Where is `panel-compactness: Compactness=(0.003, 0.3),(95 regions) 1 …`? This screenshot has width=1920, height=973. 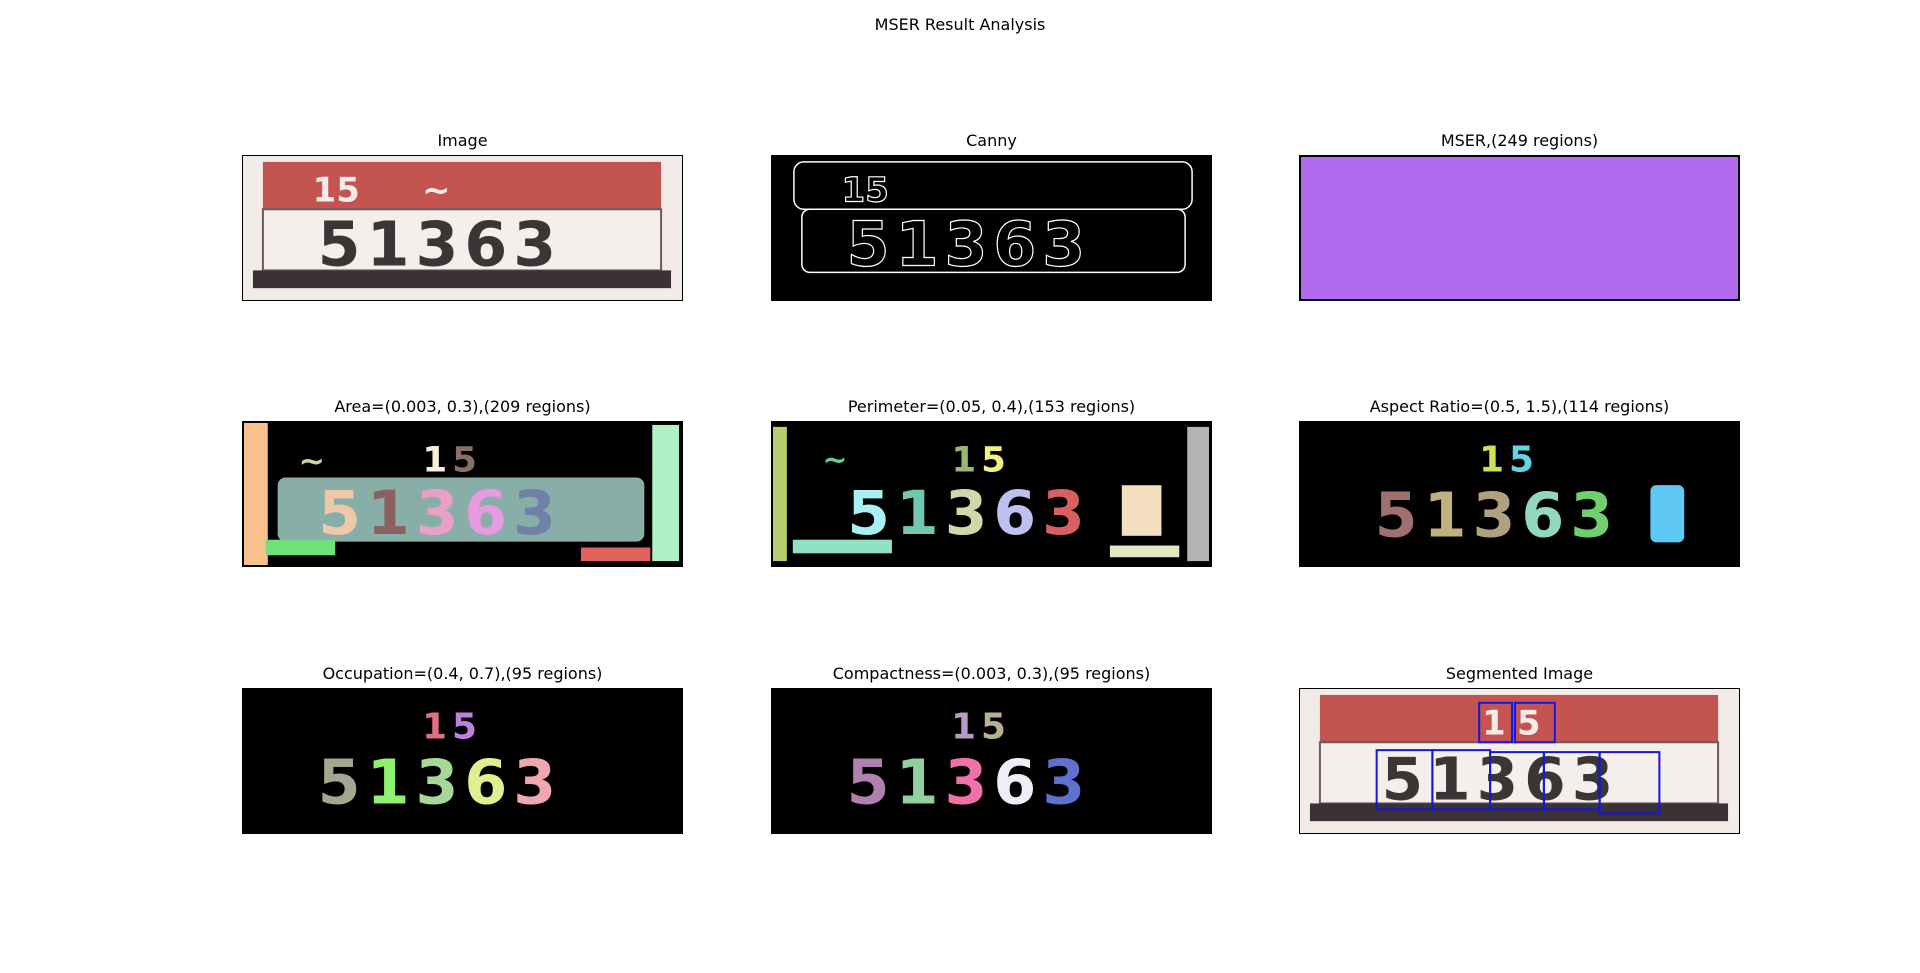
panel-compactness: Compactness=(0.003, 0.3),(95 regions) 1 … is located at coordinates (991, 749).